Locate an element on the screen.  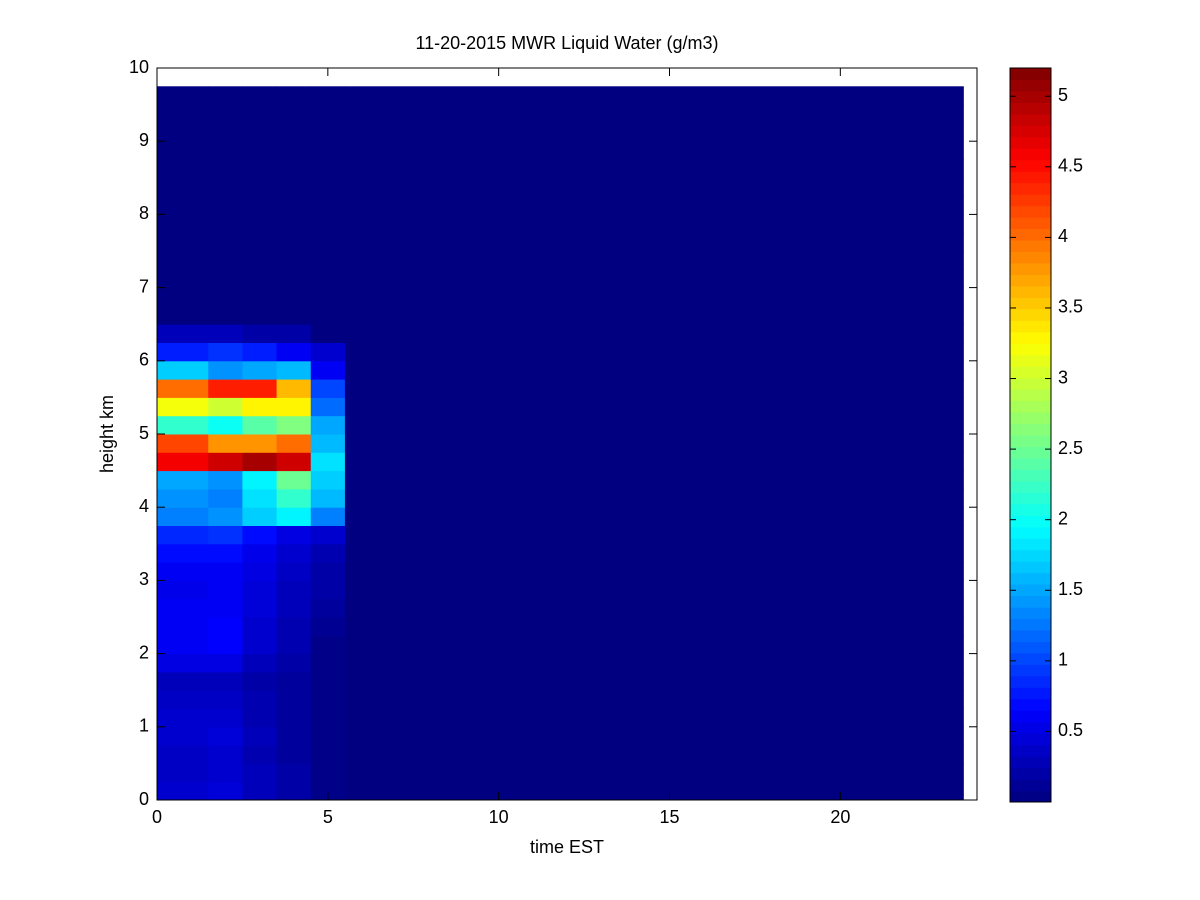
y-axis-label: height km is located at coordinates (107, 434).